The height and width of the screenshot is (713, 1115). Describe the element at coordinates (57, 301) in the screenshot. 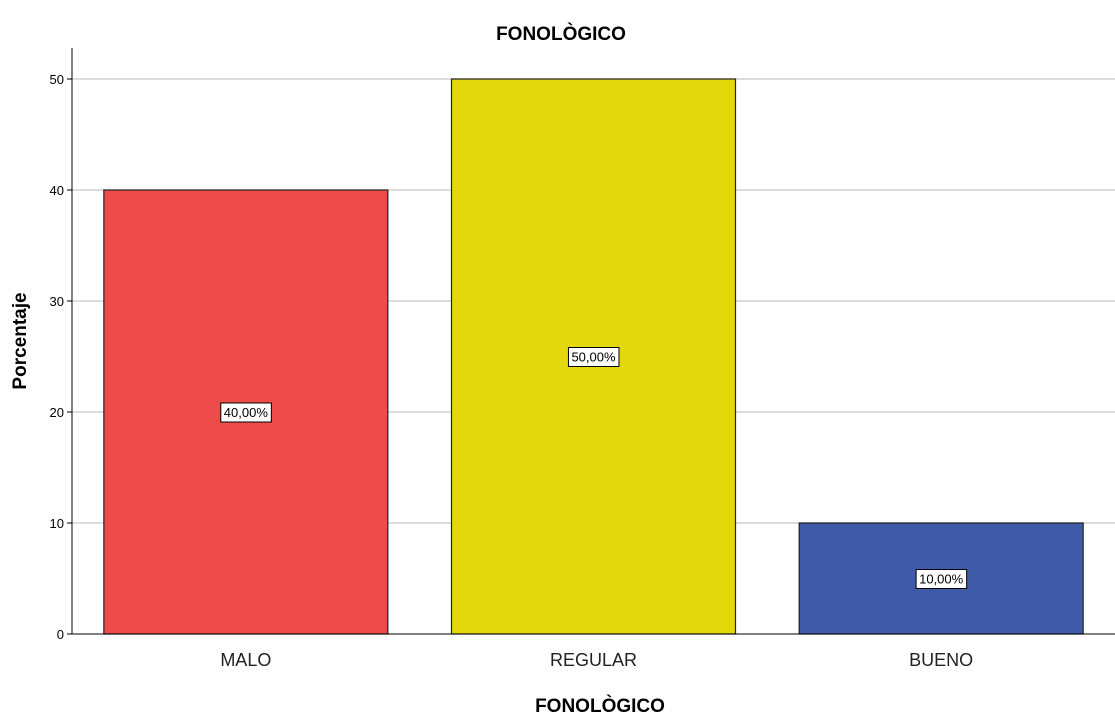

I see `y-tick-label: 30` at that location.